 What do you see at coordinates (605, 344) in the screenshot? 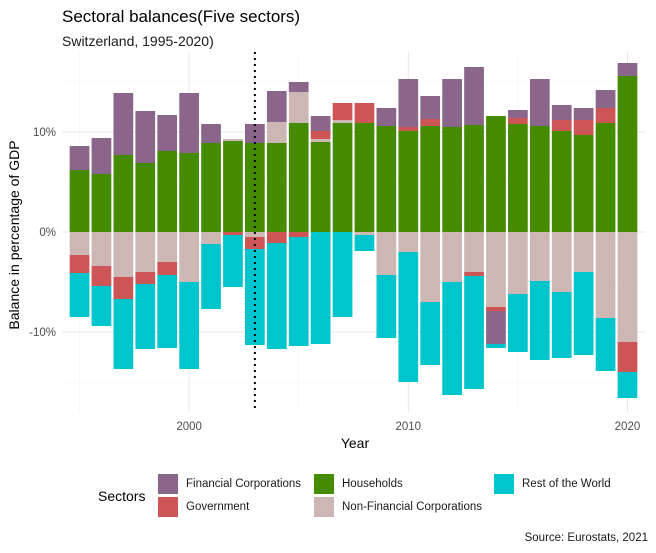
I see `bar-rest-of-the-world-2019` at bounding box center [605, 344].